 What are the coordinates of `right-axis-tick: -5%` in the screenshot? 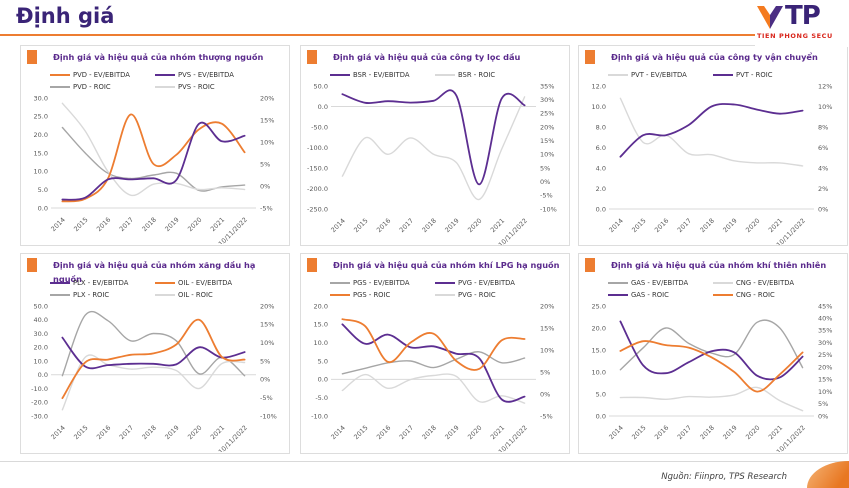 It's located at (546, 196).